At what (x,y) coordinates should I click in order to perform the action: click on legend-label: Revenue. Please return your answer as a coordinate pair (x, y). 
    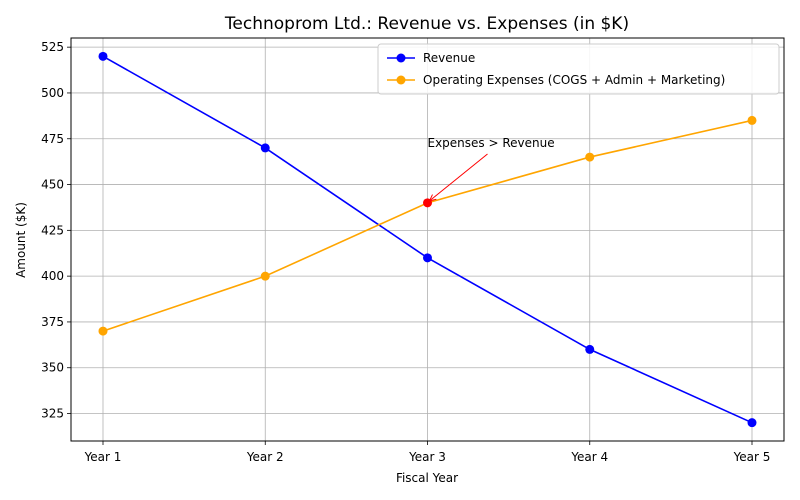
    Looking at the image, I should click on (449, 58).